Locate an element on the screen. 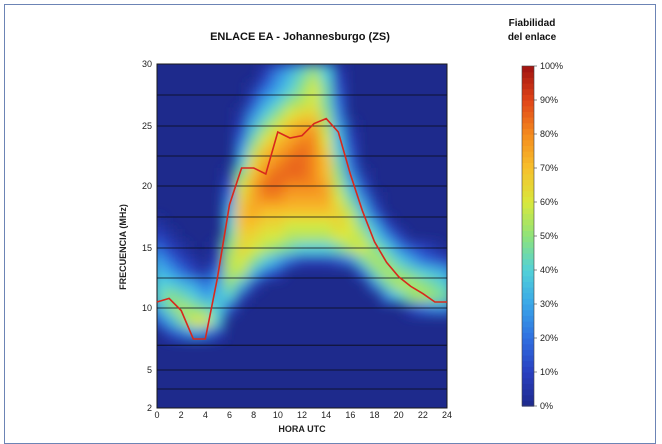 This screenshot has height=444, width=662. colorbar-tick-label: 0% is located at coordinates (546, 406).